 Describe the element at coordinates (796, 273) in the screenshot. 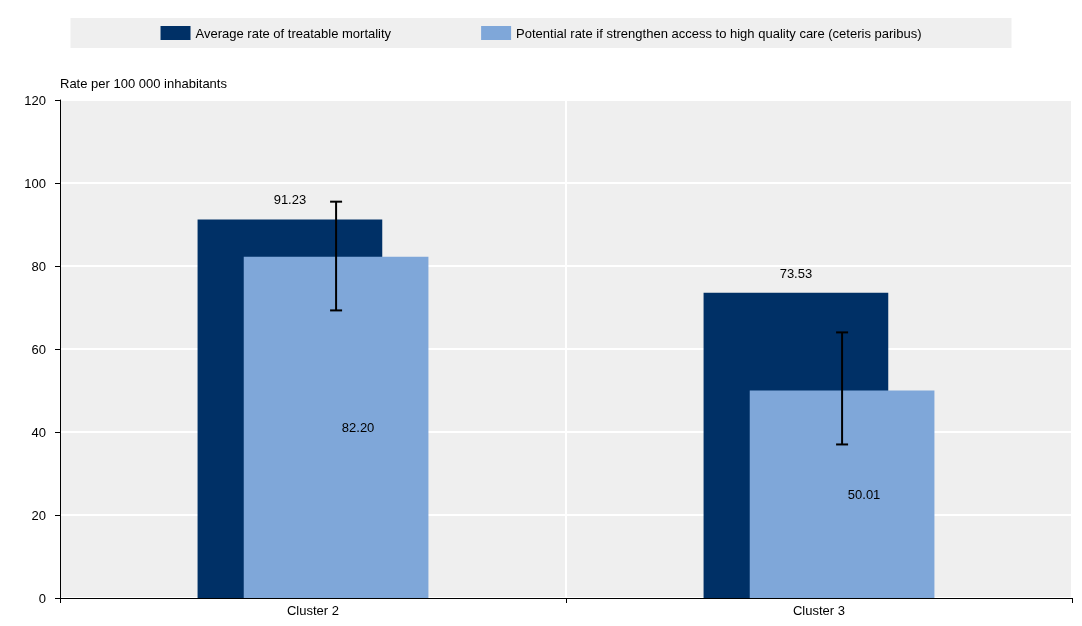

I see `data-label: 73.53` at that location.